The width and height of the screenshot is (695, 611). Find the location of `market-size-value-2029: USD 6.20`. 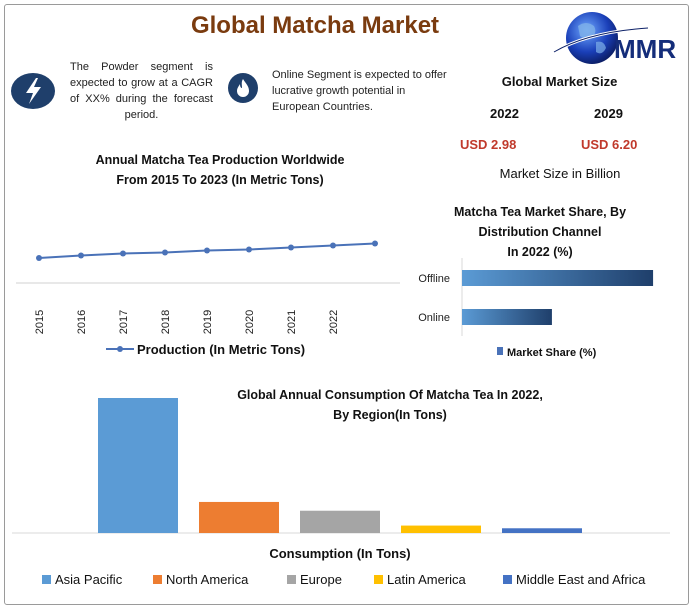

market-size-value-2029: USD 6.20 is located at coordinates (609, 144).